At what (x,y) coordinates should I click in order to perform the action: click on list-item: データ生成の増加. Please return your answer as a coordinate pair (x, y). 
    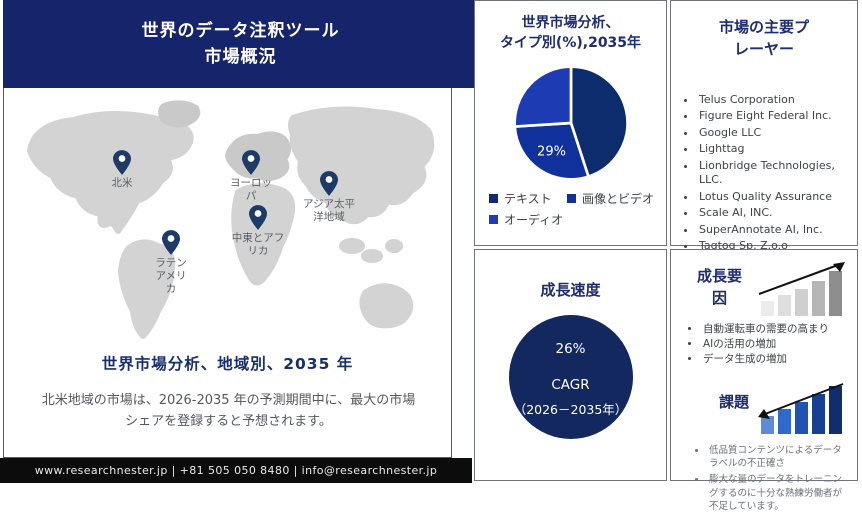
    Looking at the image, I should click on (776, 359).